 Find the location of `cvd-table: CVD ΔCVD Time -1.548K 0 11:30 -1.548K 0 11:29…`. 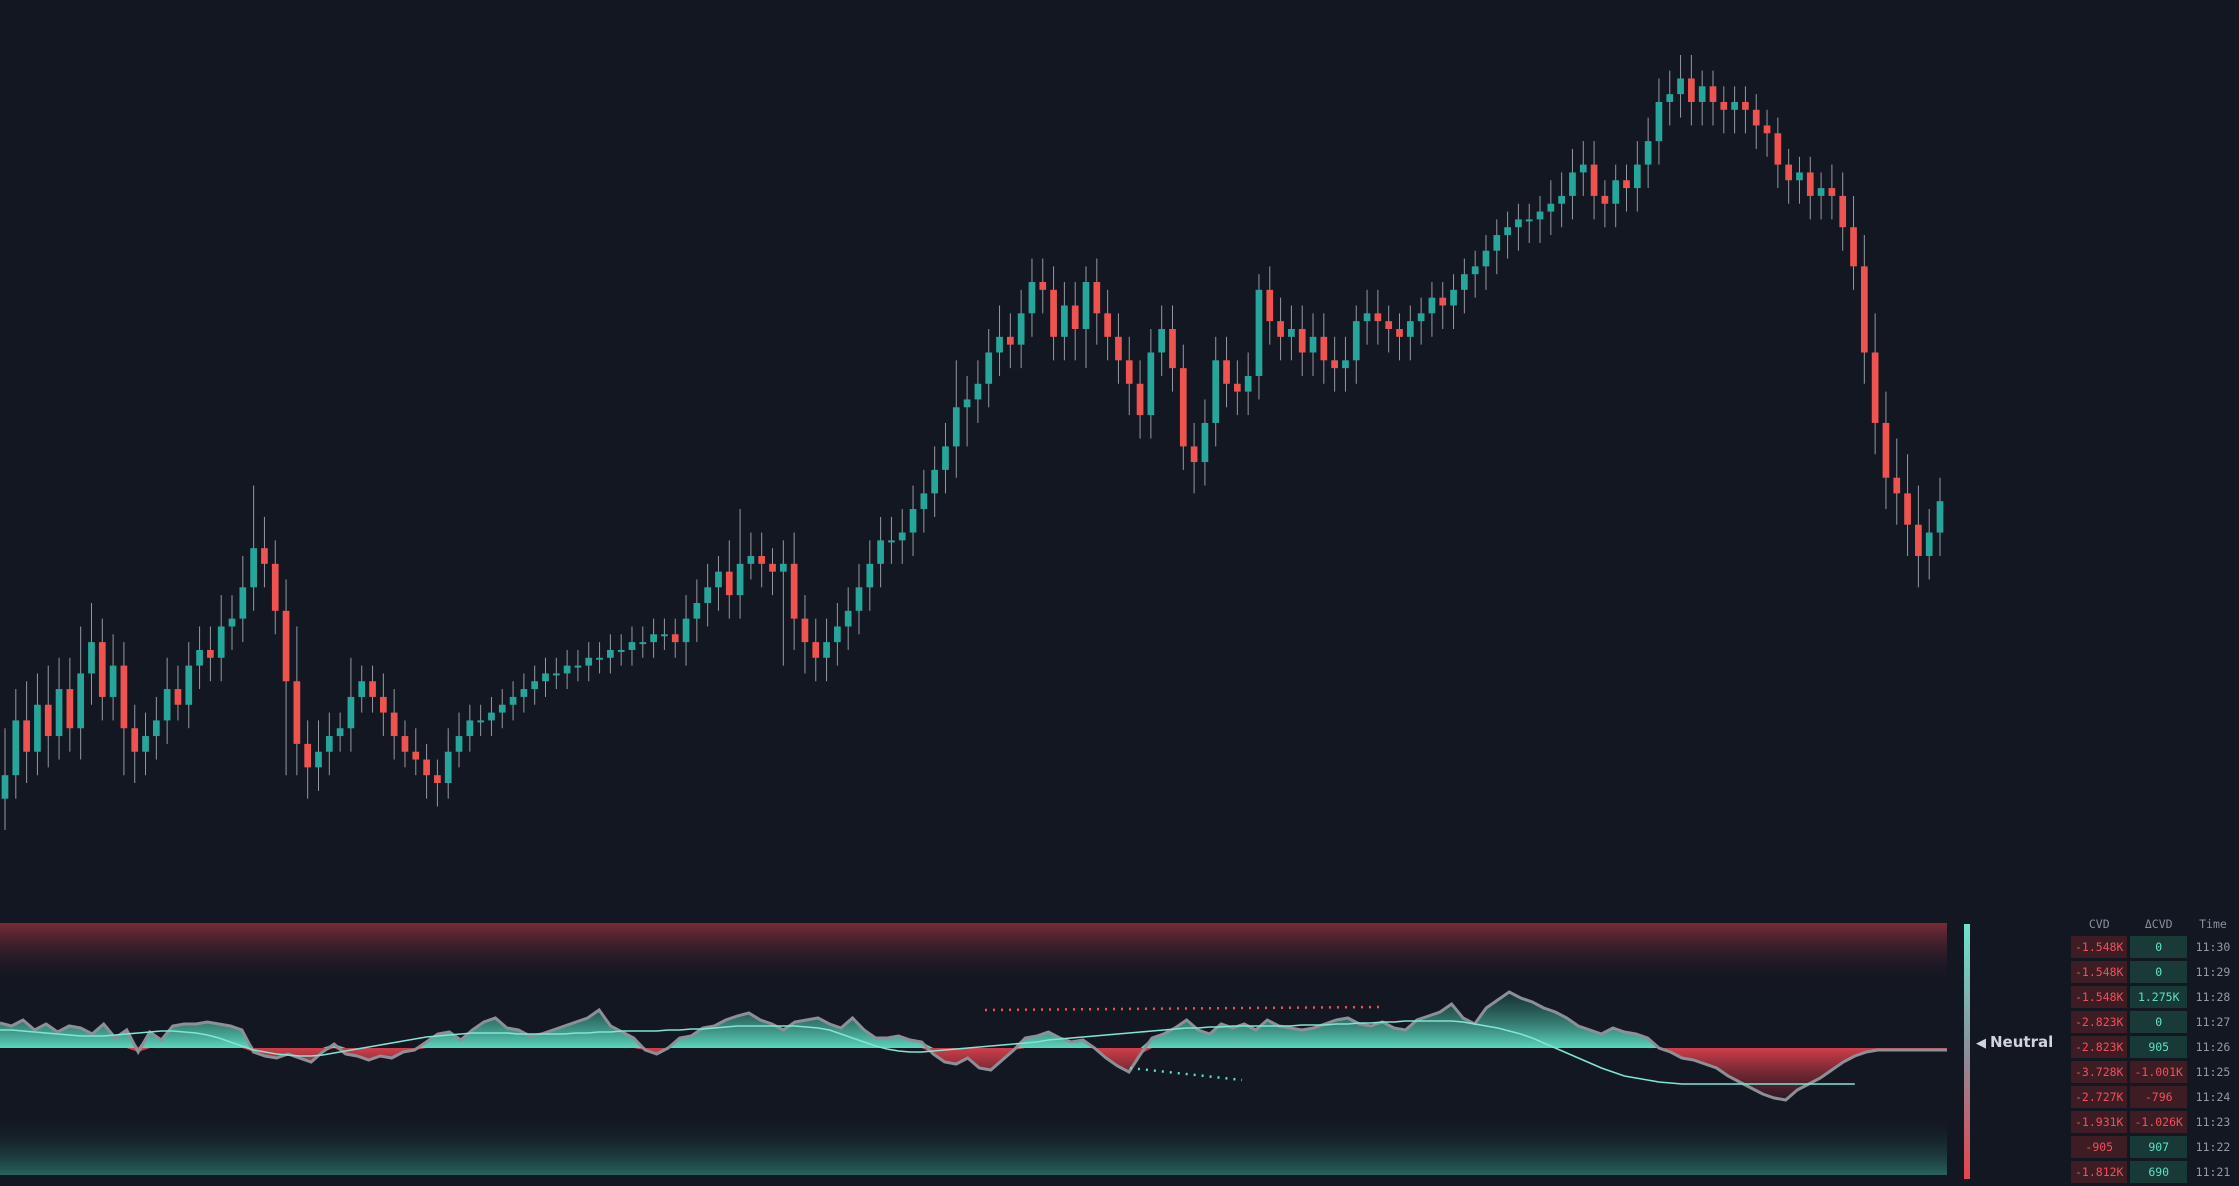

cvd-table: CVD ΔCVD Time -1.548K 0 11:30 -1.548K 0 11:29… is located at coordinates (2153, 1049).